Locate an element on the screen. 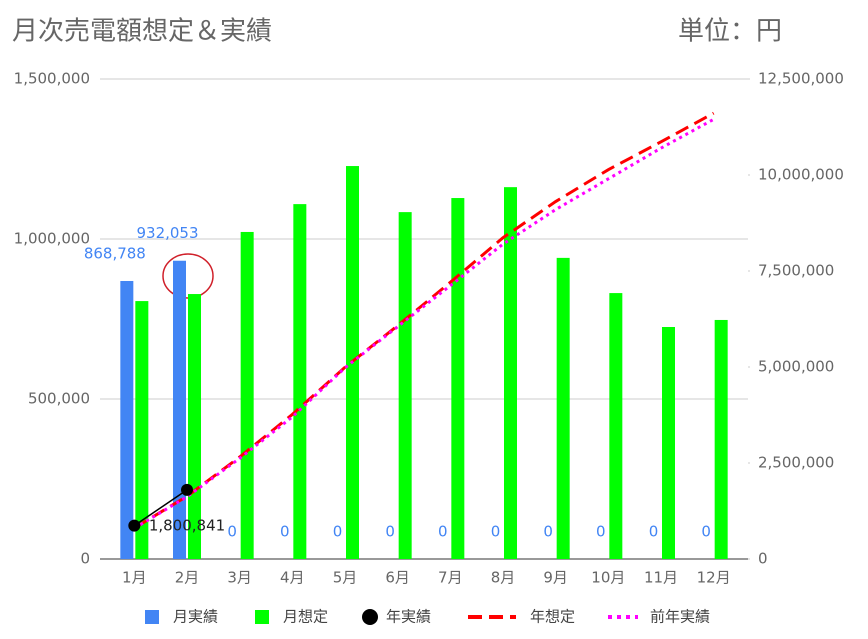  line is located at coordinates (160, 508).